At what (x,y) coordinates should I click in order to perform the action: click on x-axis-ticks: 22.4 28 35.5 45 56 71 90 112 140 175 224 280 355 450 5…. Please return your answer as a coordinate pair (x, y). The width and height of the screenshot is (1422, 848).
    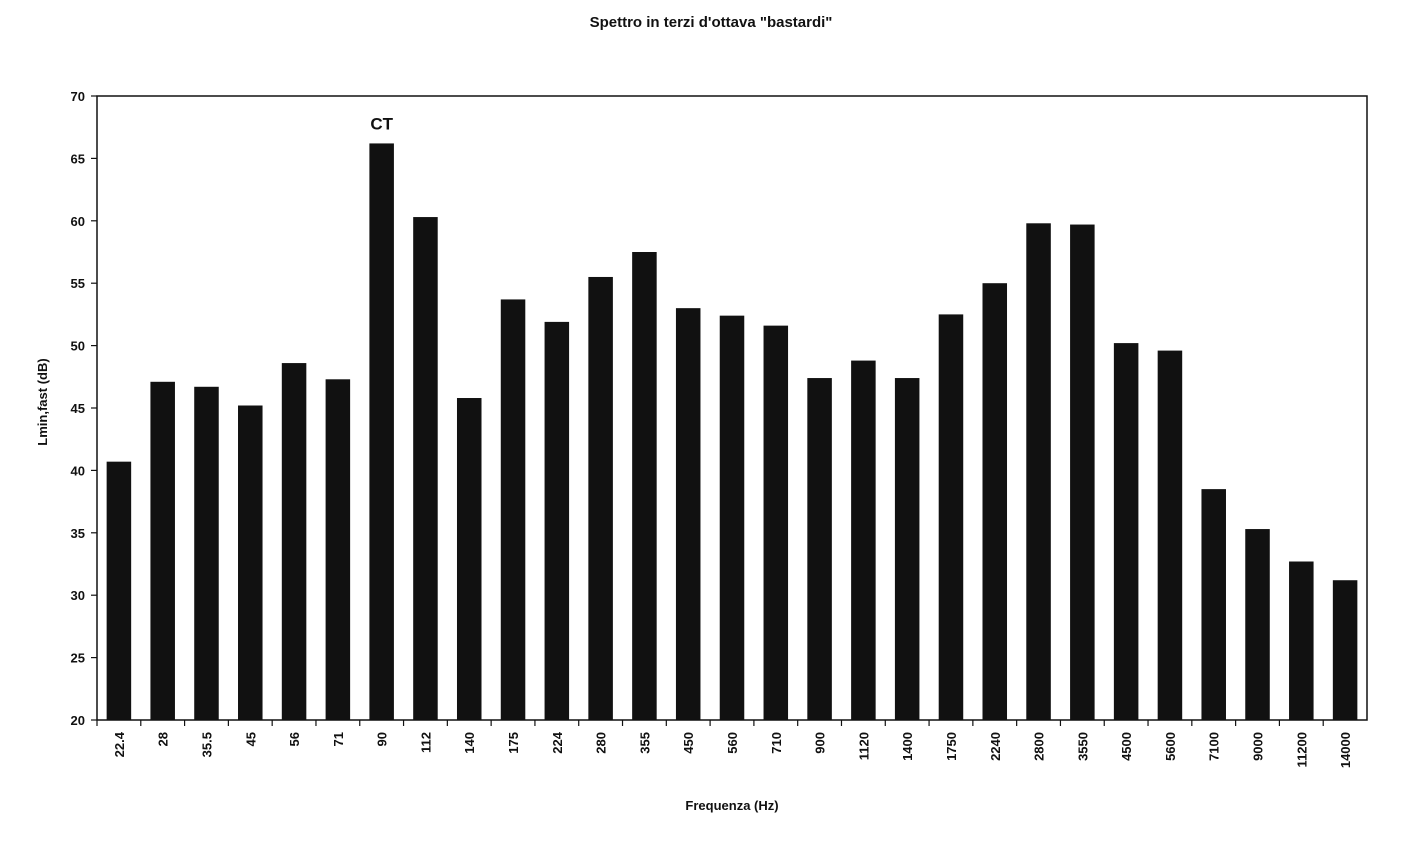
    Looking at the image, I should click on (724, 744).